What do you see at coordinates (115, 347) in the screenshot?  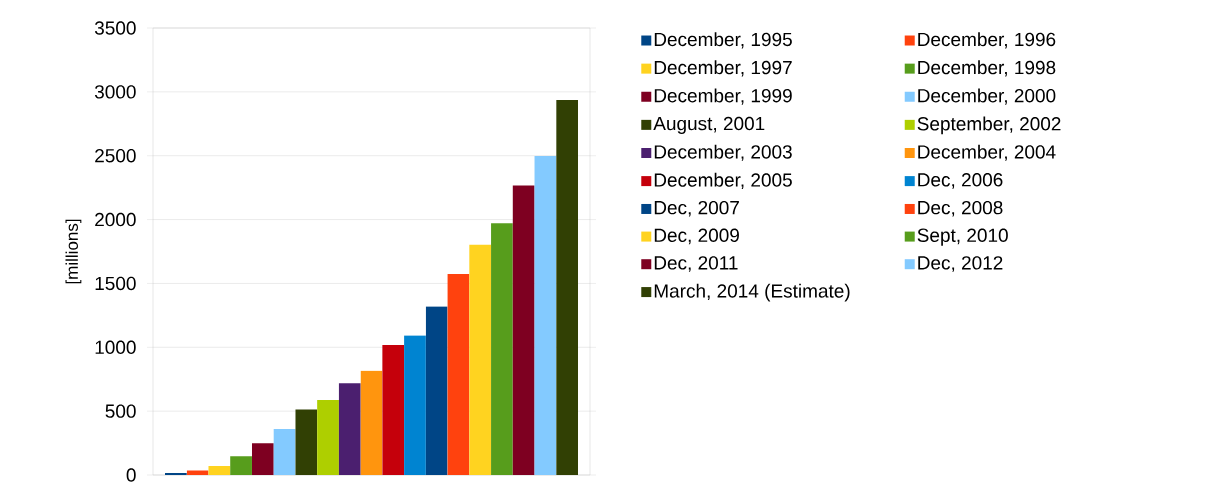 I see `y-tick-label: 1000` at bounding box center [115, 347].